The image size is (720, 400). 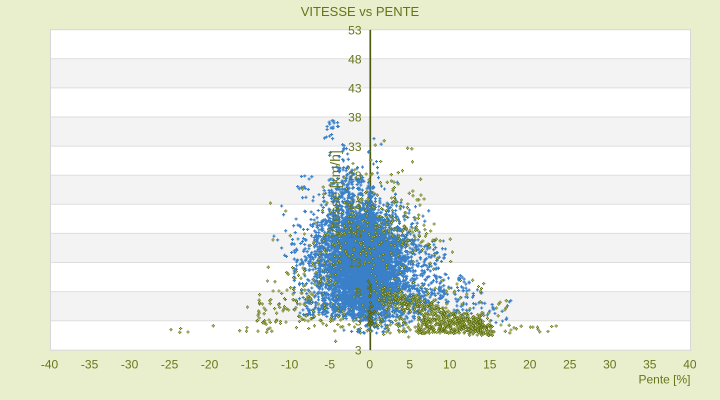 I want to click on svg-text: 33, so click(x=355, y=147).